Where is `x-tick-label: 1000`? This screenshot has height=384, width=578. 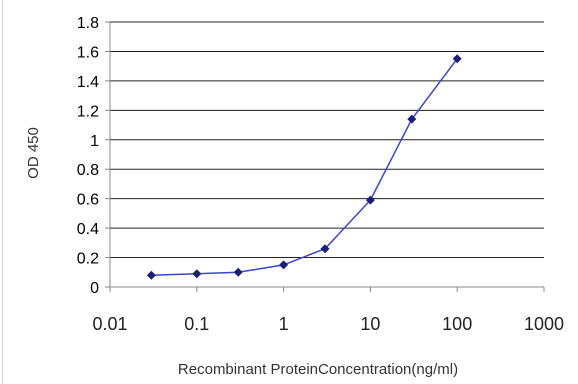
x-tick-label: 1000 is located at coordinates (544, 324).